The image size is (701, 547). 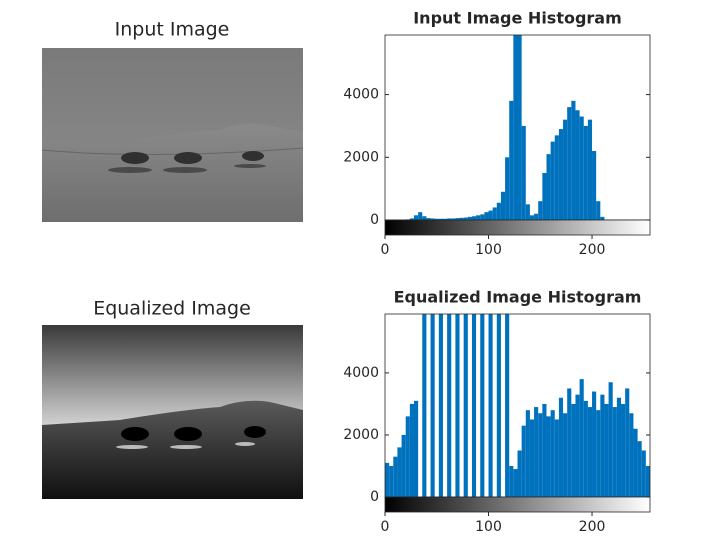 I want to click on image-title: Equalized Image, so click(x=172, y=309).